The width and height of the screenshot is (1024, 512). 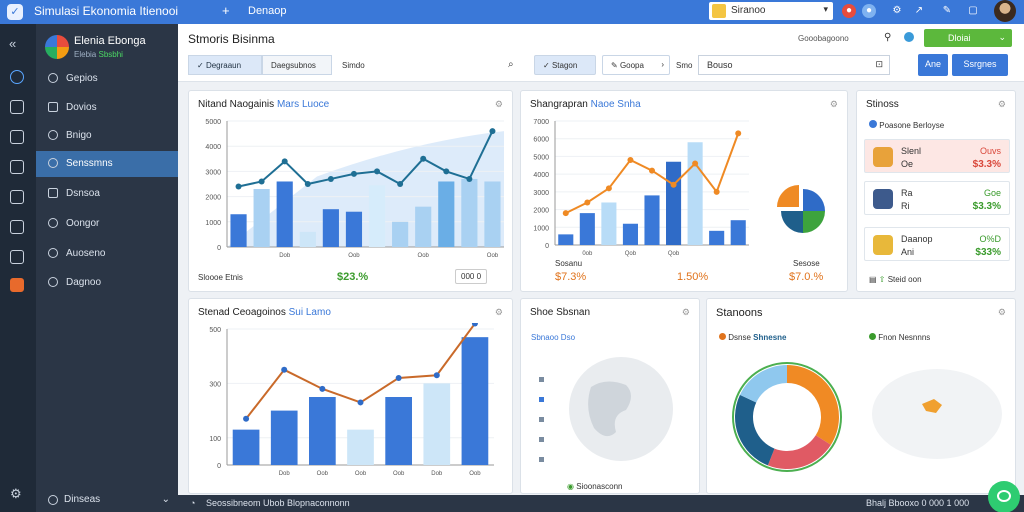 I want to click on chevron-down-icon: ›, so click(x=662, y=64).